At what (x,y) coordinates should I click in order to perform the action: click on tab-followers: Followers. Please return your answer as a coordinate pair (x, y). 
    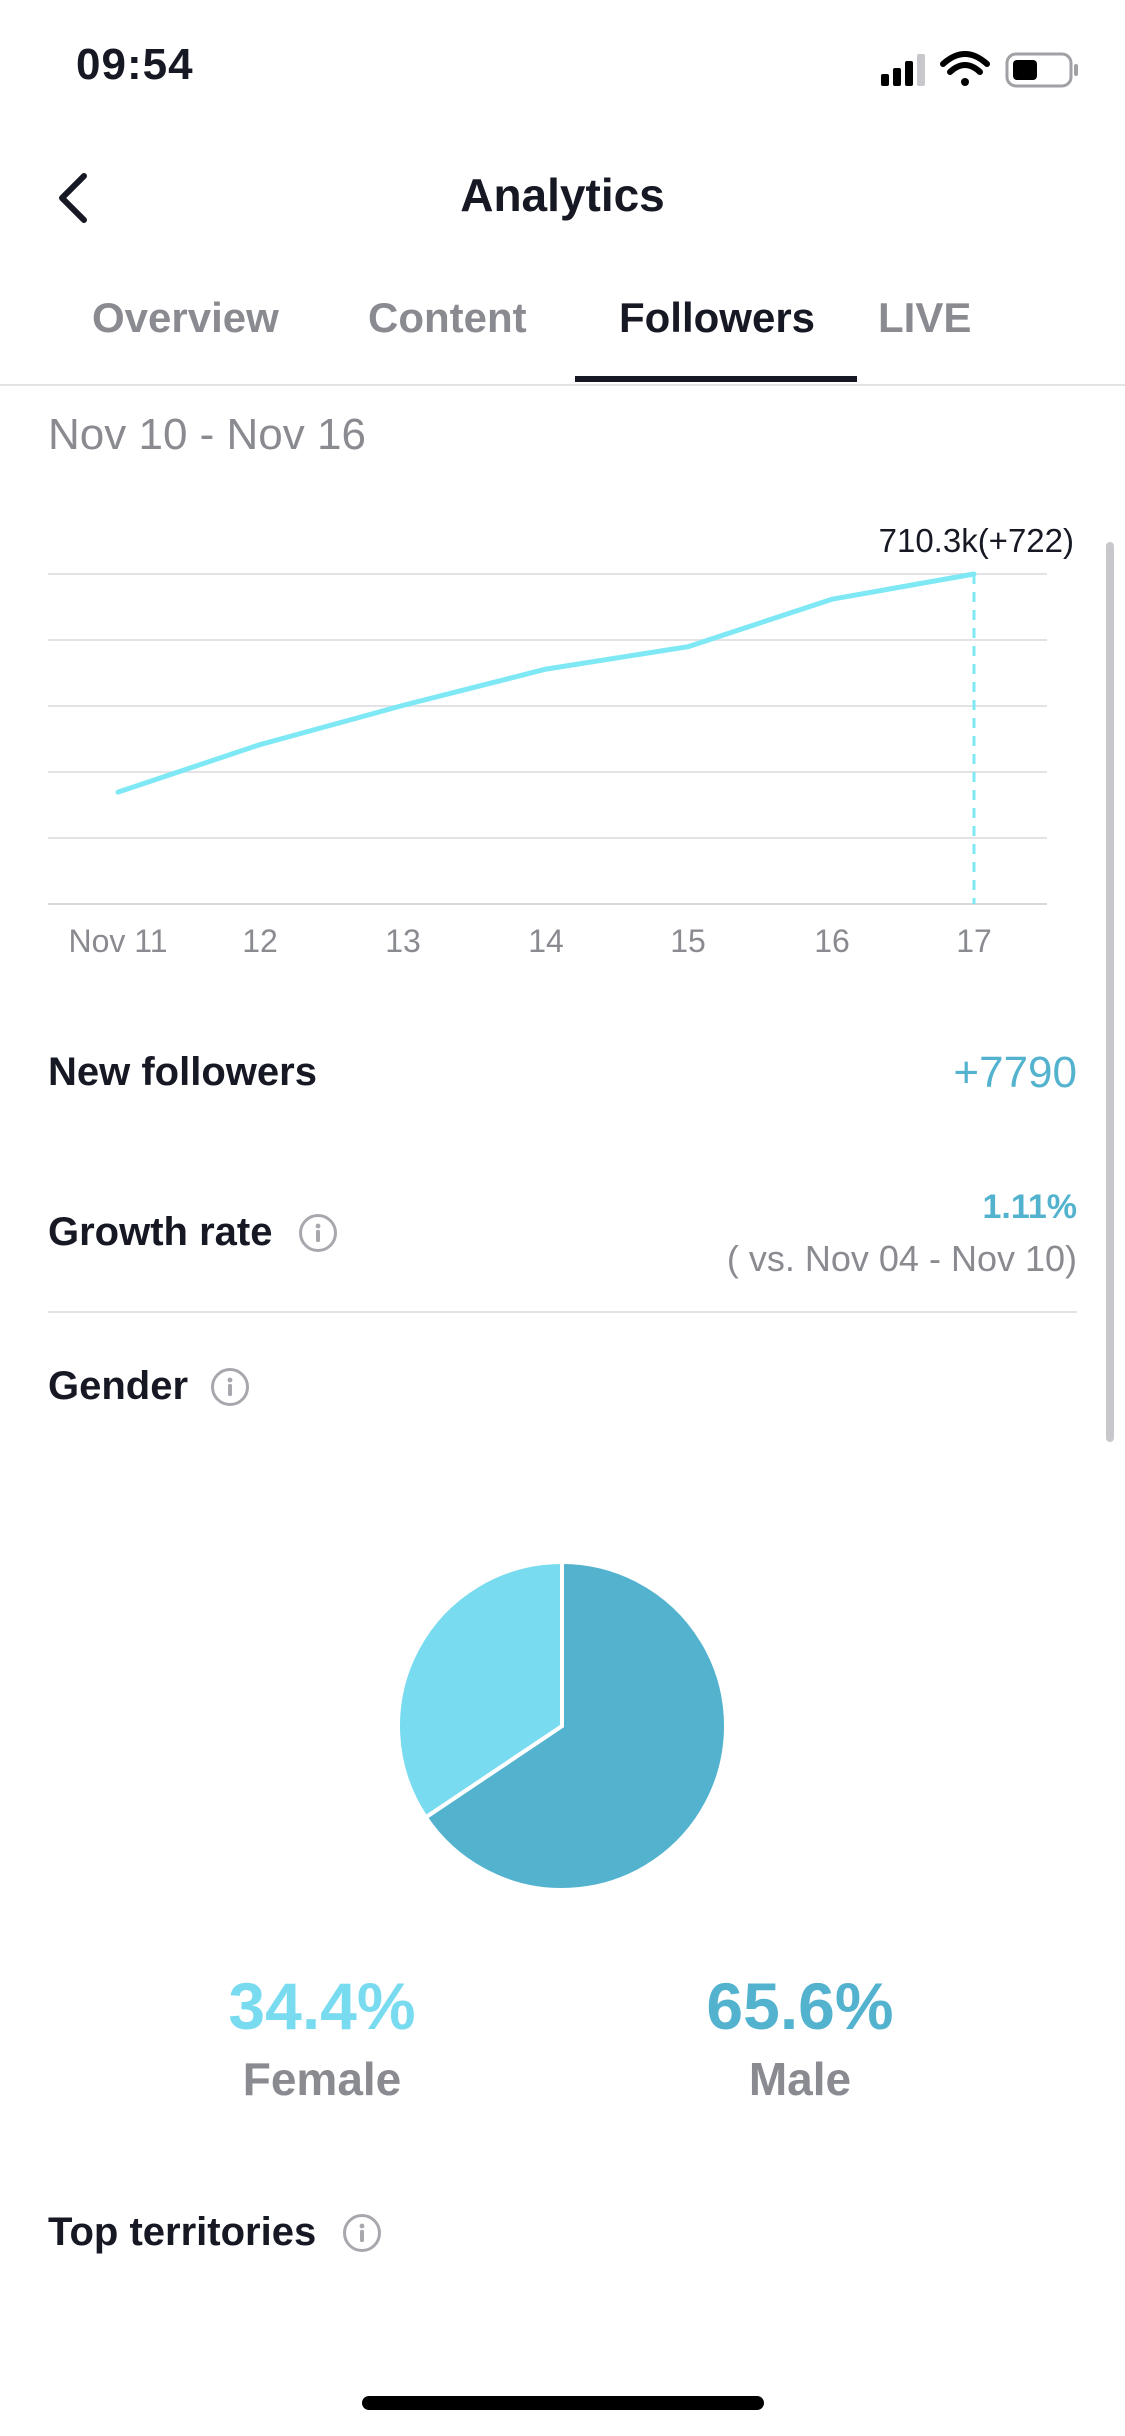
    Looking at the image, I should click on (717, 317).